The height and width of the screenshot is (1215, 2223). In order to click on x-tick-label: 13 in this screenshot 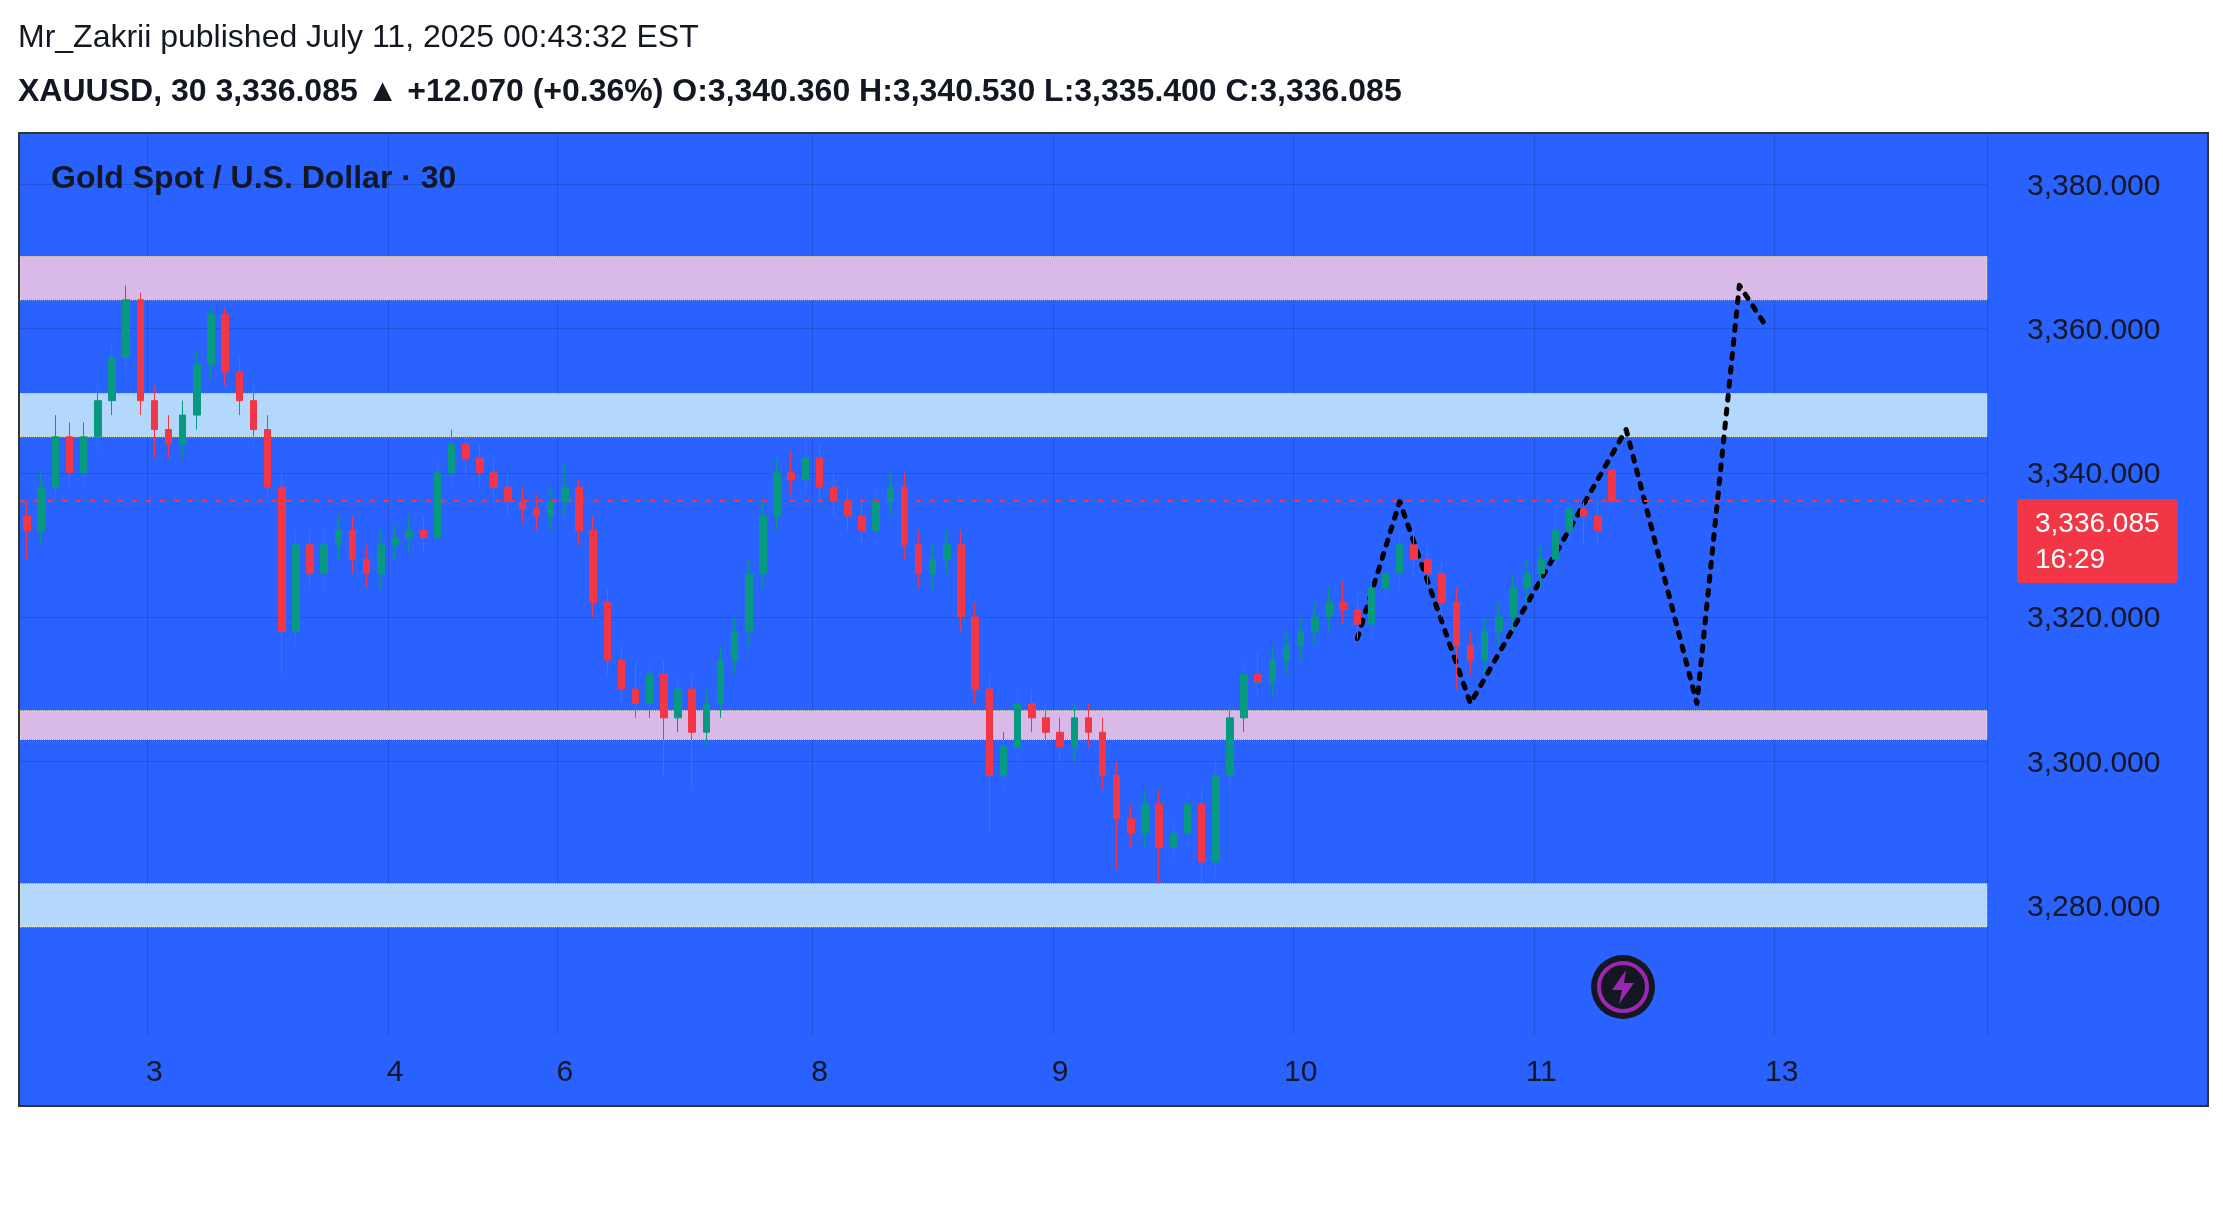, I will do `click(1782, 1070)`.